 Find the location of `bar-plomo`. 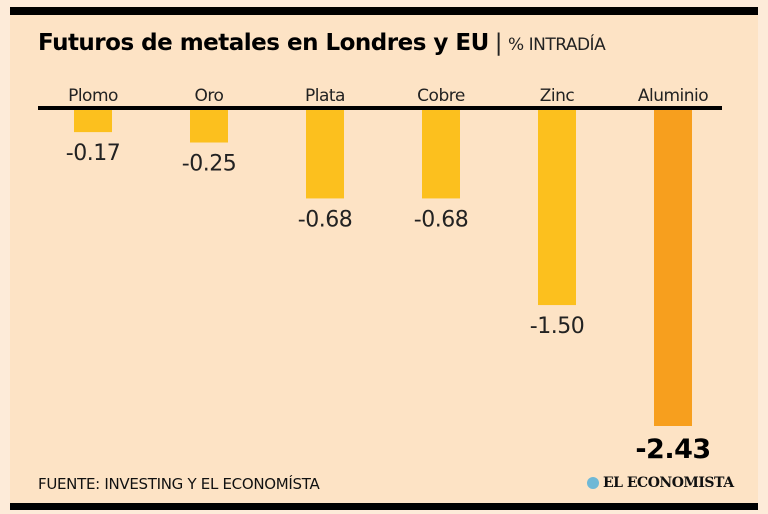

bar-plomo is located at coordinates (93, 121).